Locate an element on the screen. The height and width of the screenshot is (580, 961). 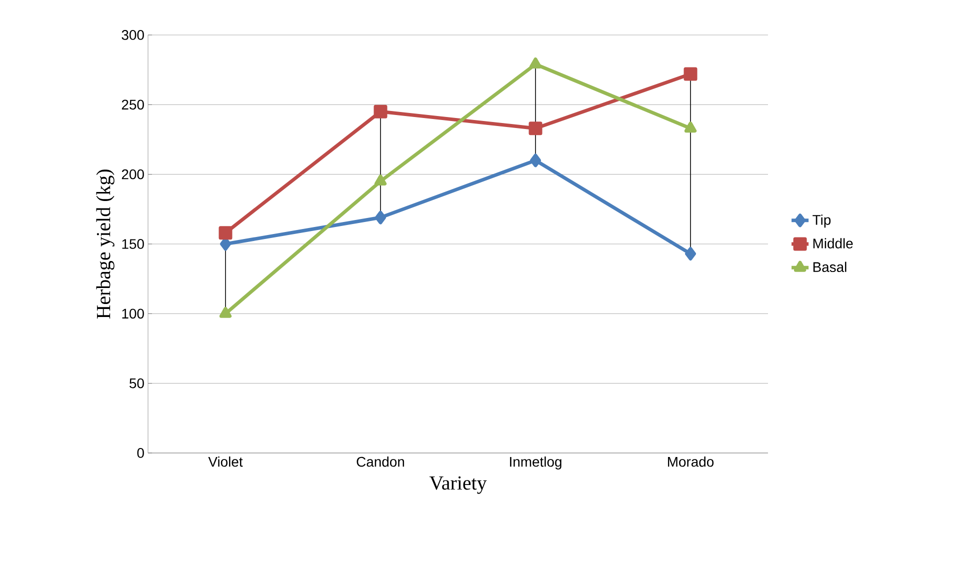
y-tick-label: 0 is located at coordinates (140, 453).